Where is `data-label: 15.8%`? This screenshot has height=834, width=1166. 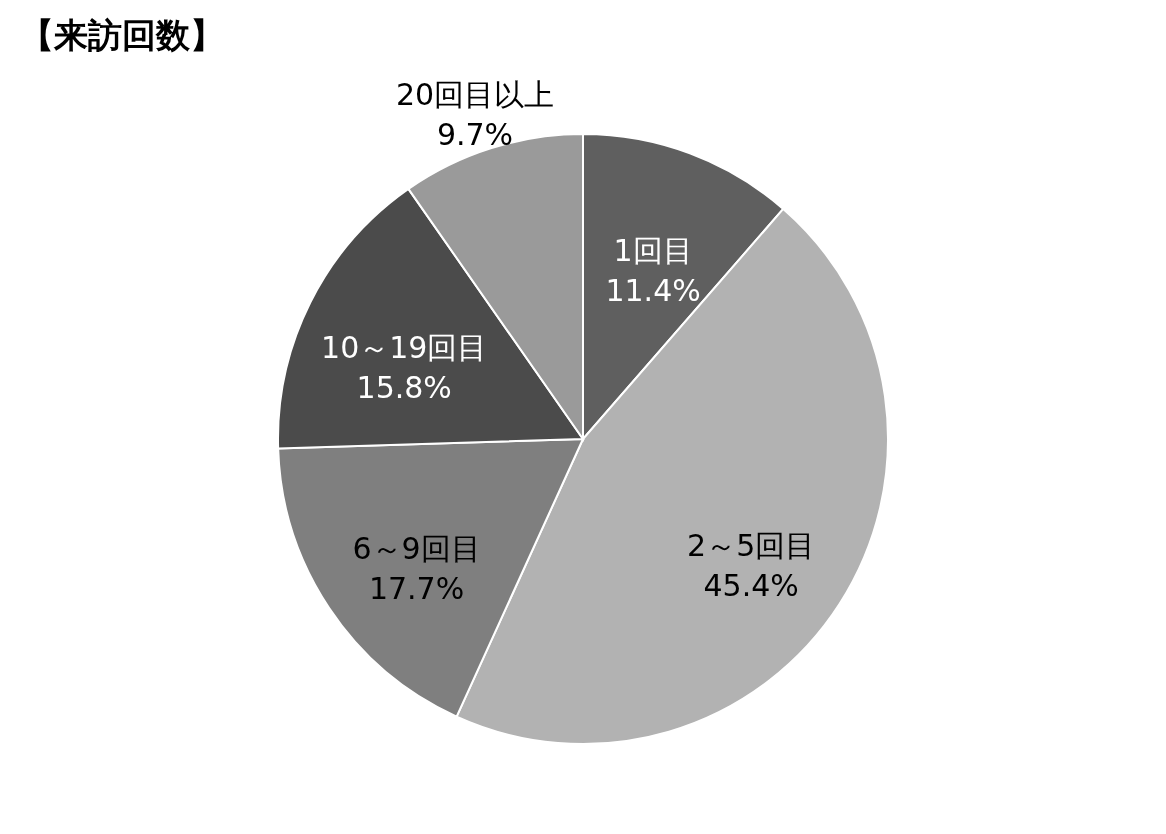 data-label: 15.8% is located at coordinates (404, 388).